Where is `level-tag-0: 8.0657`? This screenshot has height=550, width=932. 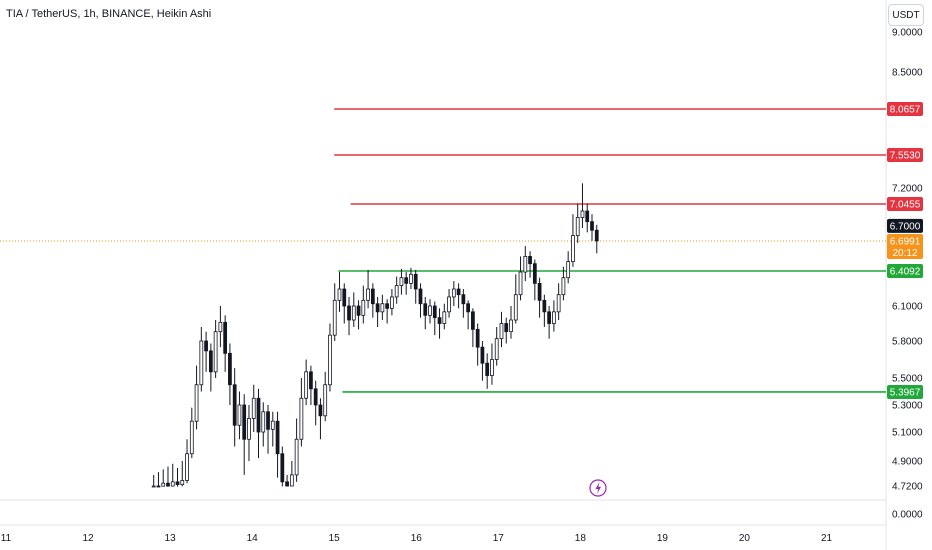
level-tag-0: 8.0657 is located at coordinates (905, 109).